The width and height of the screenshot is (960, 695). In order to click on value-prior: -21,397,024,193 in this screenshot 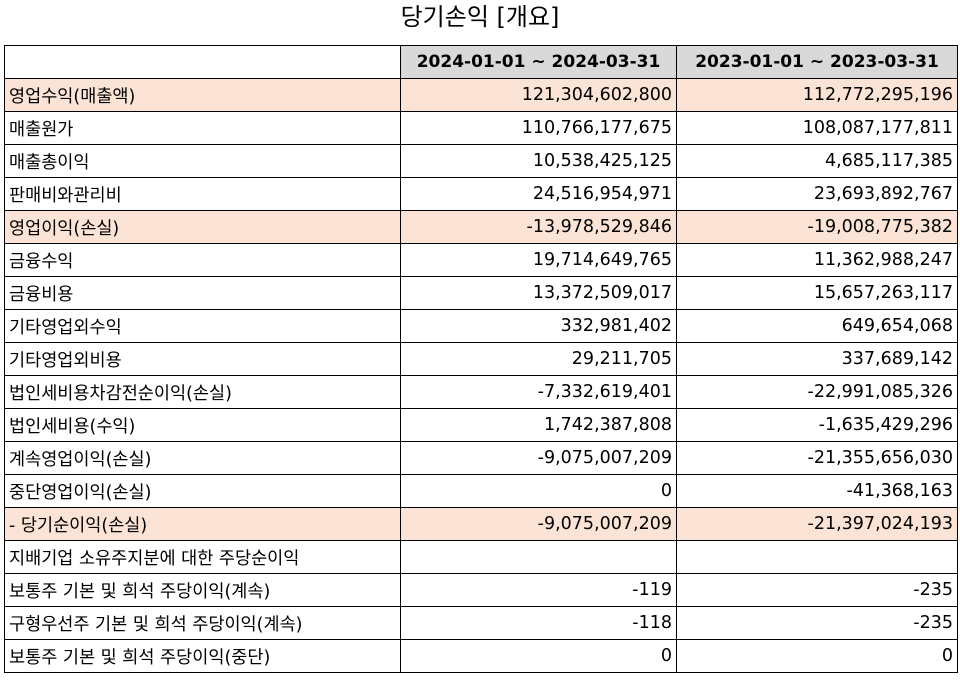, I will do `click(817, 524)`.